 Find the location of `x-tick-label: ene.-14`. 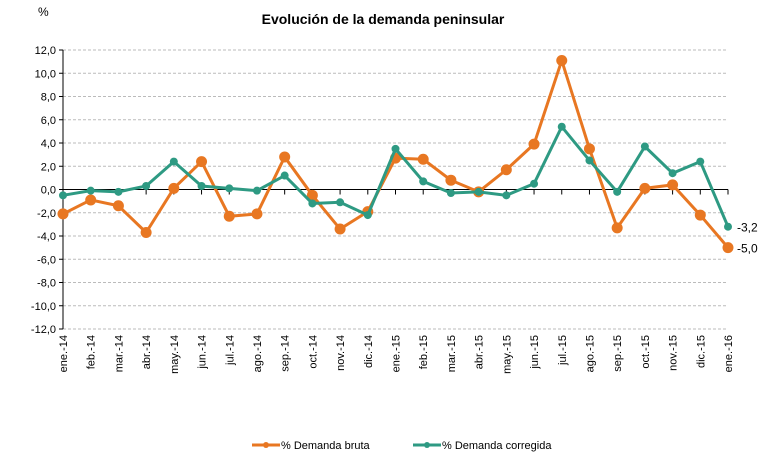

x-tick-label: ene.-14 is located at coordinates (64, 353).